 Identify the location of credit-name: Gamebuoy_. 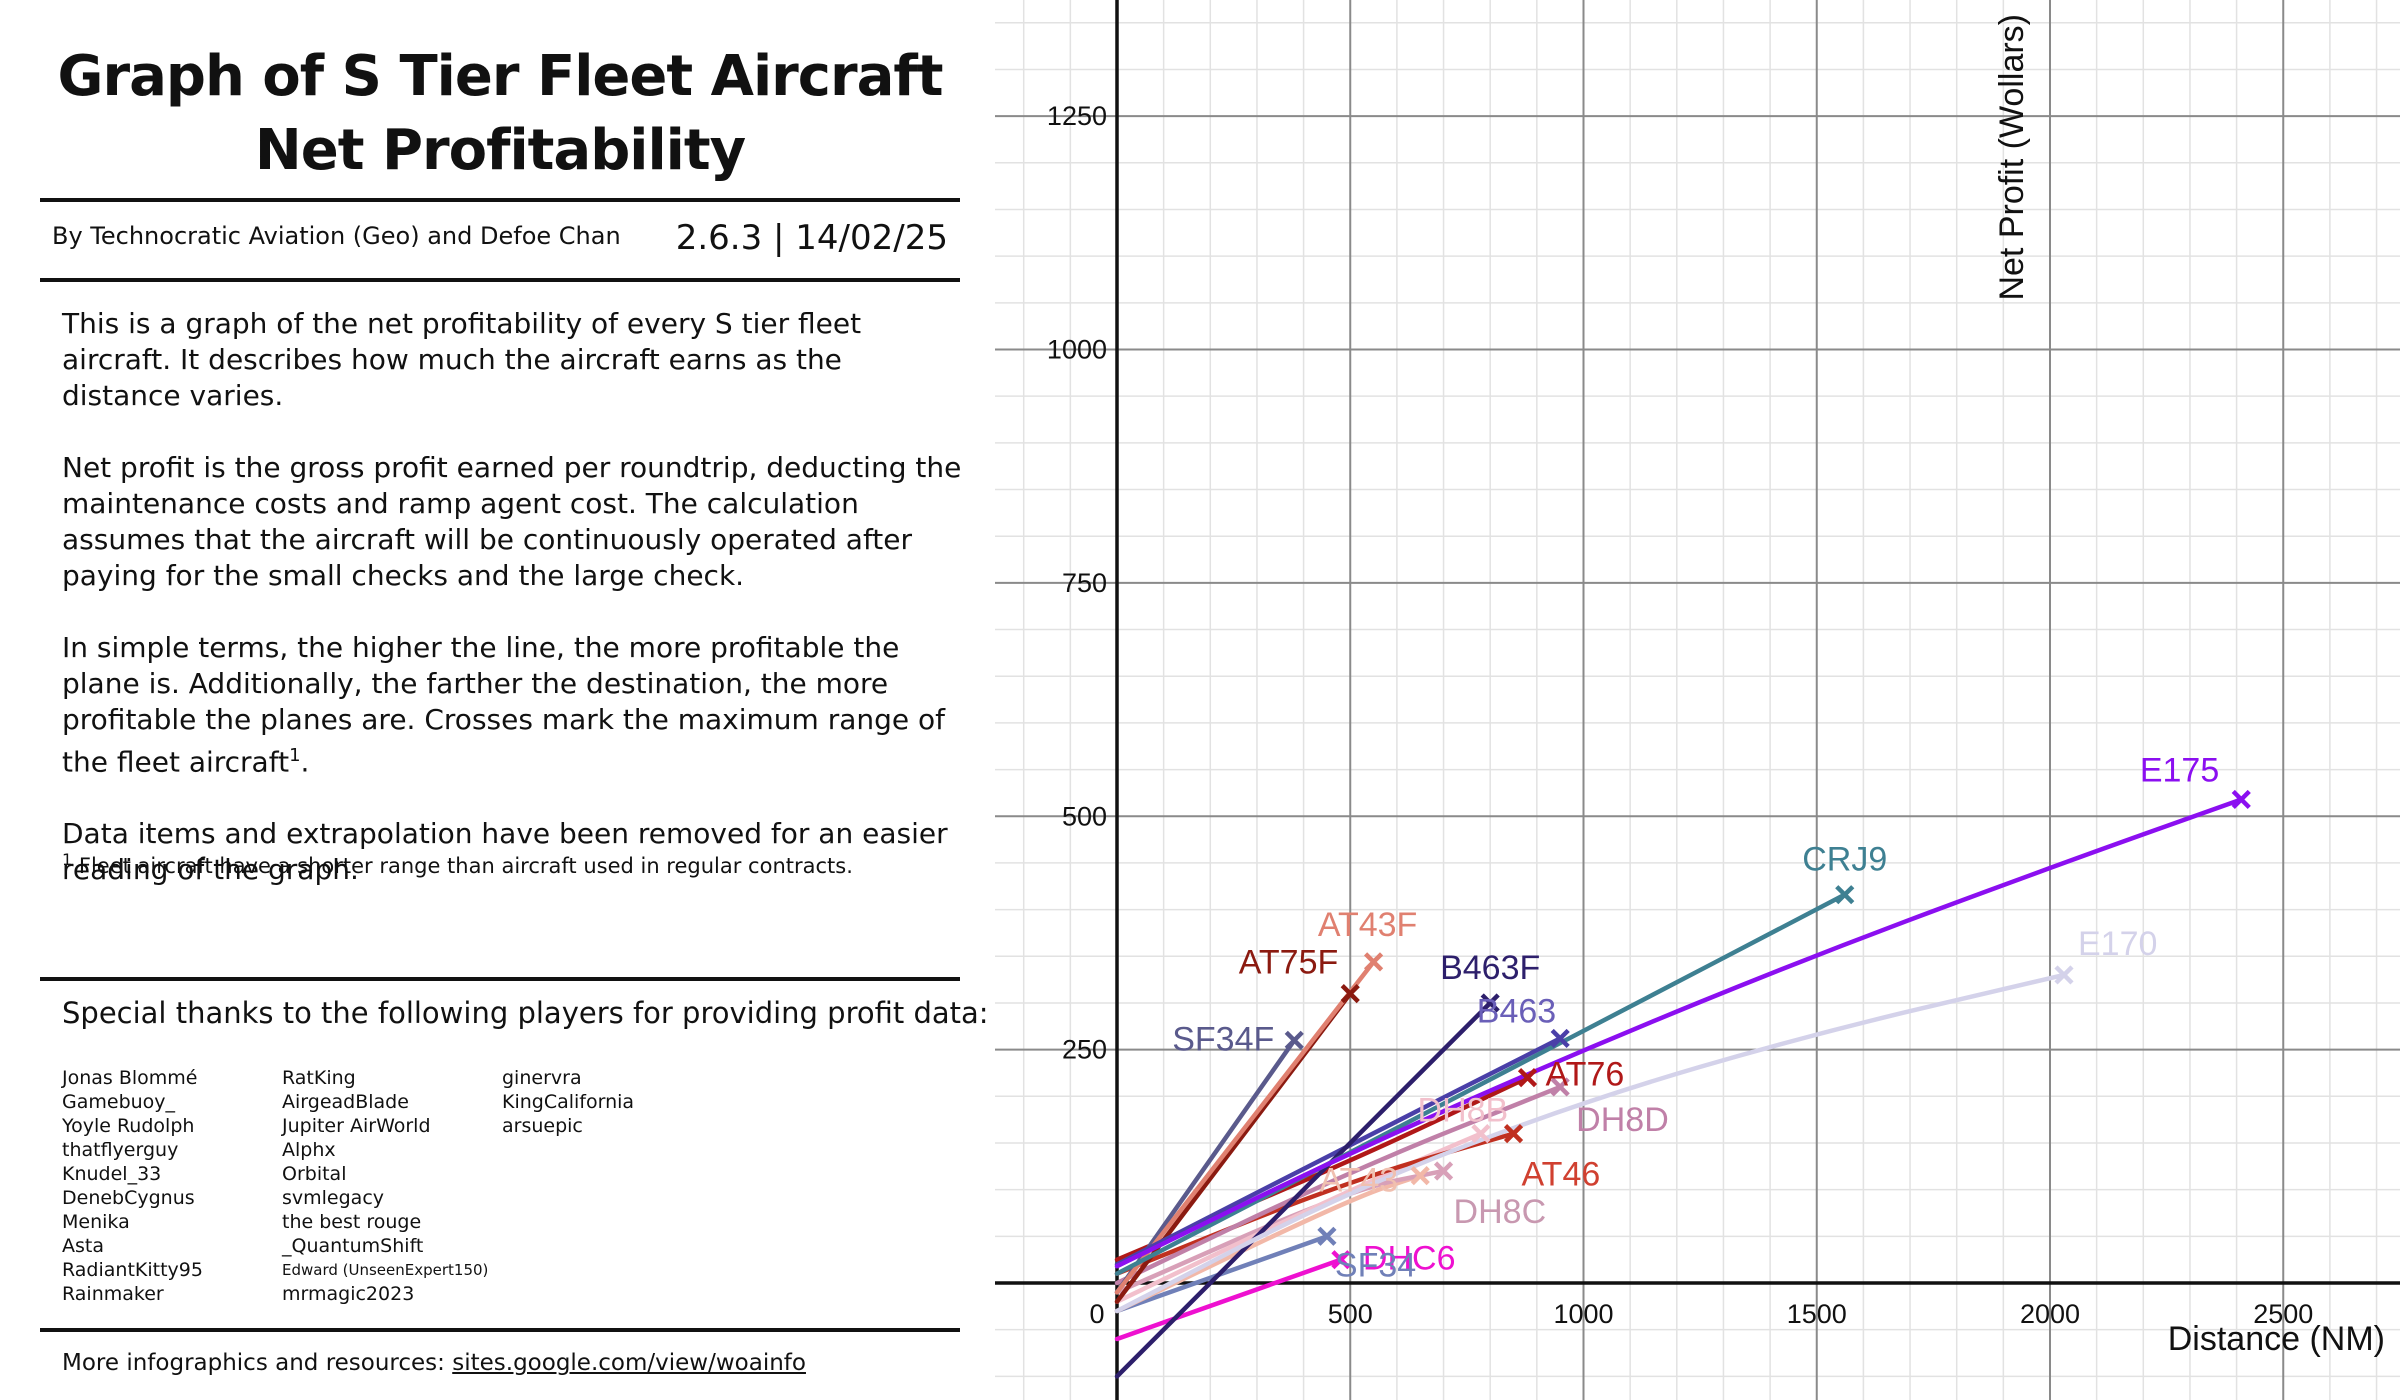
(119, 1102).